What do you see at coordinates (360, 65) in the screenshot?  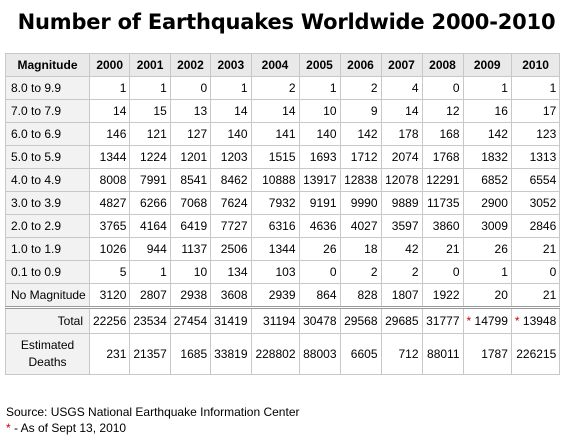 I see `column-header-year: 2006` at bounding box center [360, 65].